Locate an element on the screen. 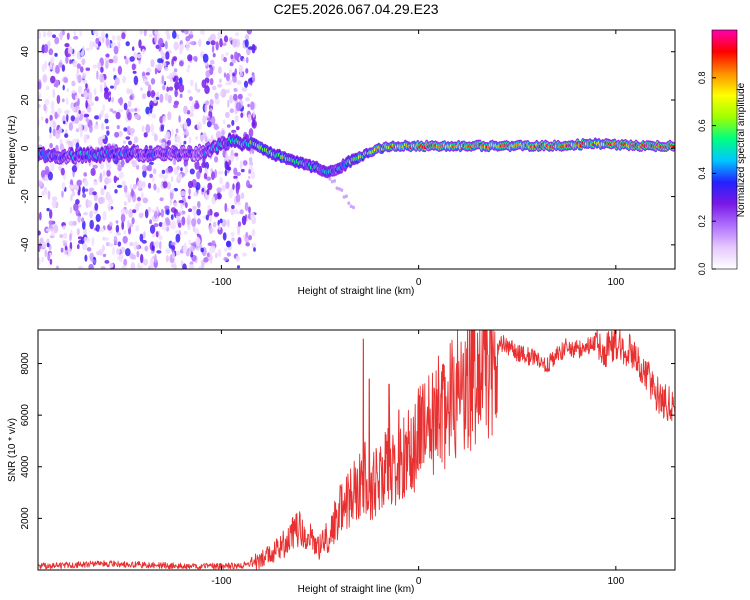 This screenshot has height=600, width=750. y-tick-label: 4000 is located at coordinates (25, 466).